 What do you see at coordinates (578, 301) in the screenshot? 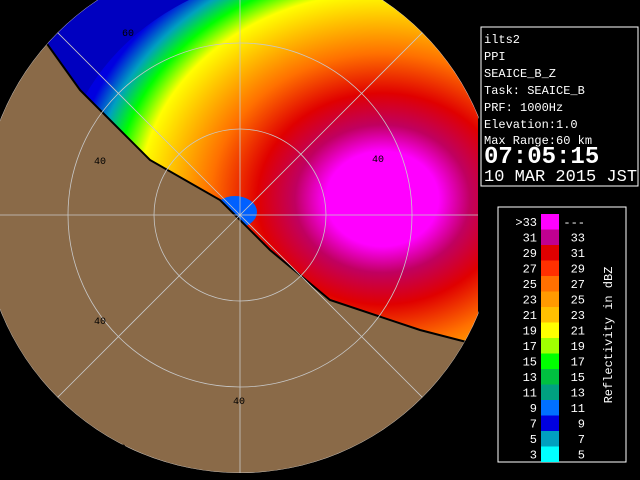
I see `legend-high: 25` at bounding box center [578, 301].